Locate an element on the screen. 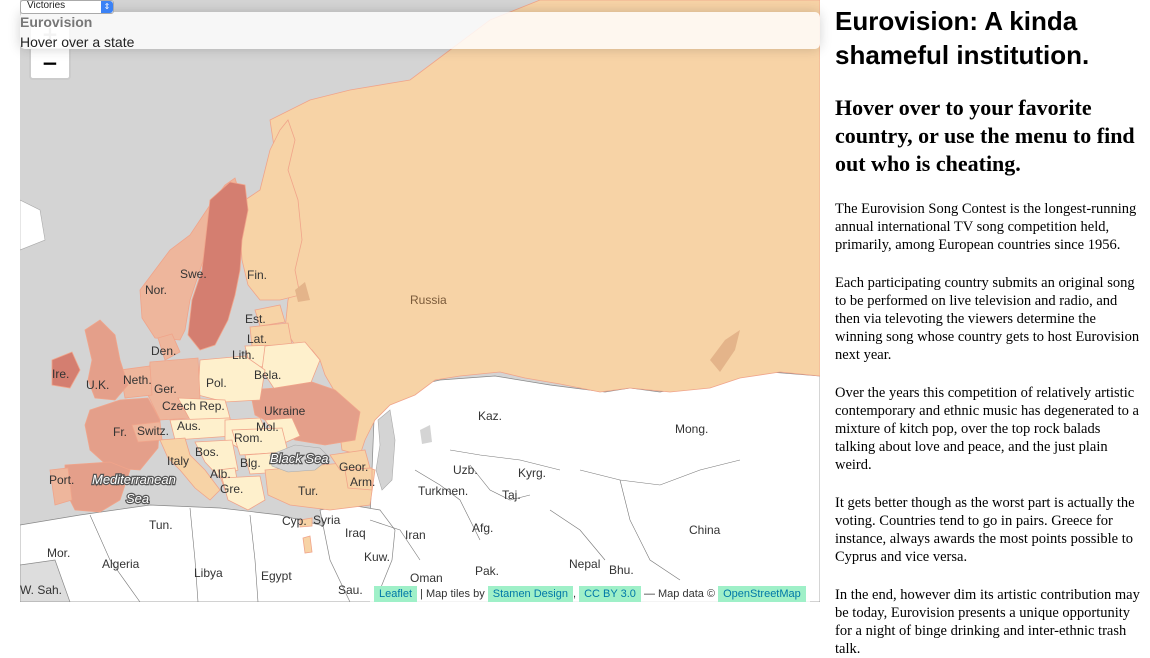 The height and width of the screenshot is (658, 1150). country-portugal is located at coordinates (61, 486).